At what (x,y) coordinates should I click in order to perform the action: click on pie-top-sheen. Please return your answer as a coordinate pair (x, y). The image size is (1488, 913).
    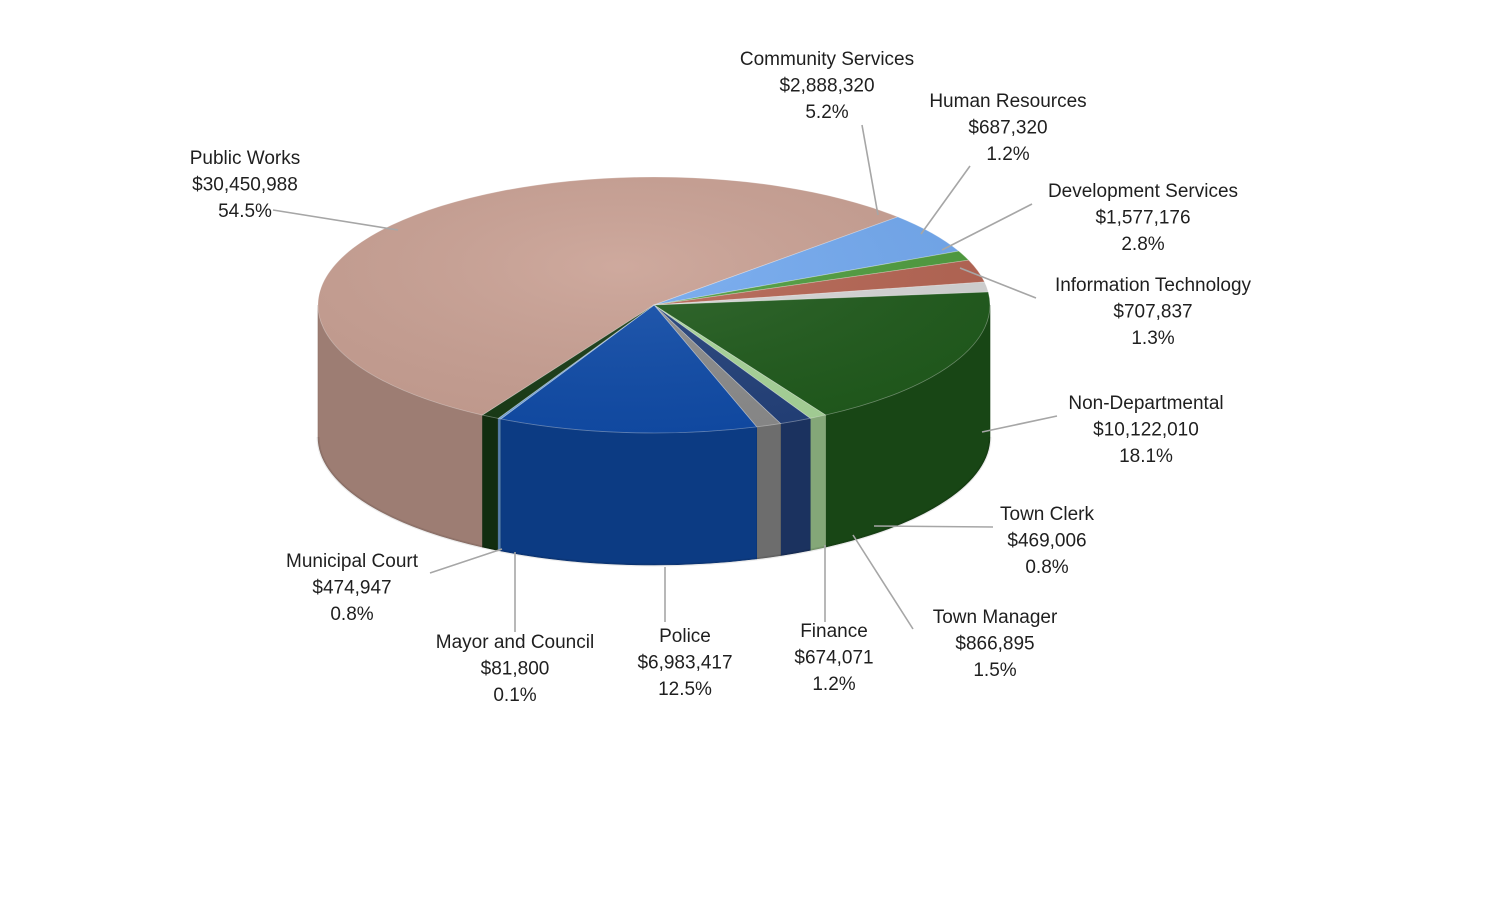
    Looking at the image, I should click on (654, 305).